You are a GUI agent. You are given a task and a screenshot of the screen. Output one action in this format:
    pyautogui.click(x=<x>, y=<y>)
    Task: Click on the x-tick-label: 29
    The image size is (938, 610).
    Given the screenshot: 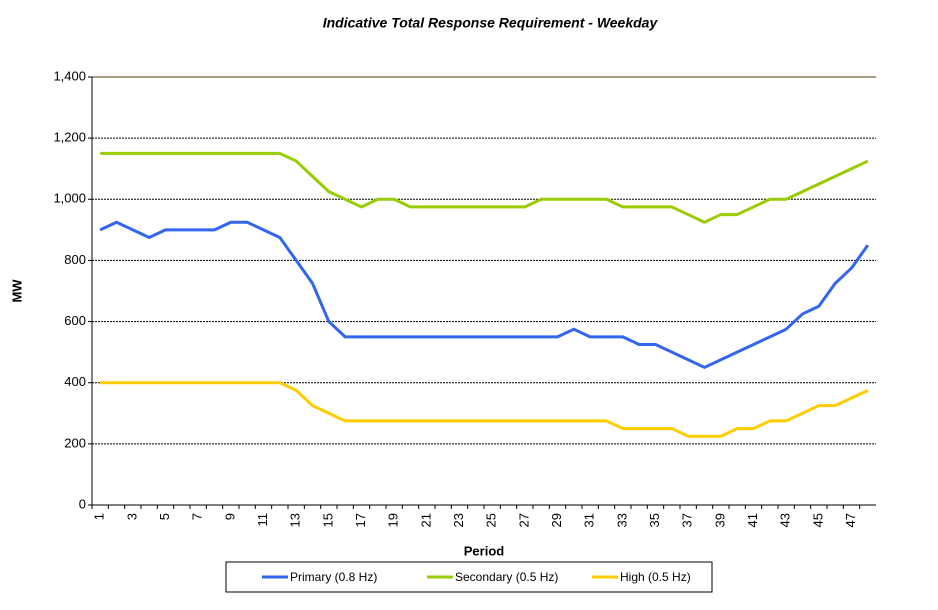 What is the action you would take?
    pyautogui.click(x=556, y=520)
    